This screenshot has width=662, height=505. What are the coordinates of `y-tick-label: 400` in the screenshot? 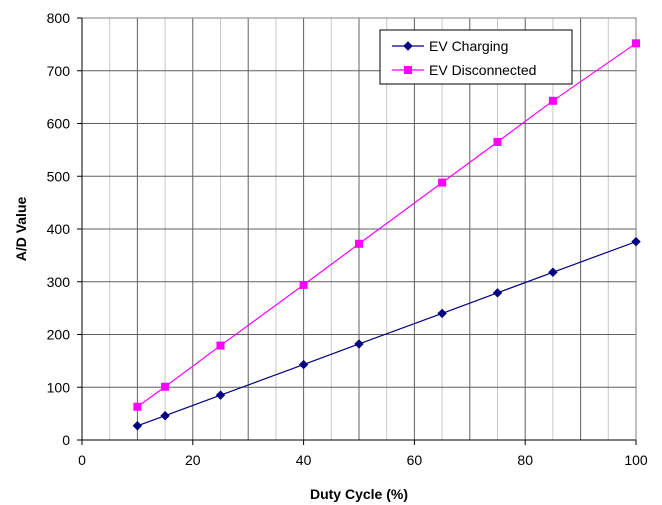 It's located at (59, 229).